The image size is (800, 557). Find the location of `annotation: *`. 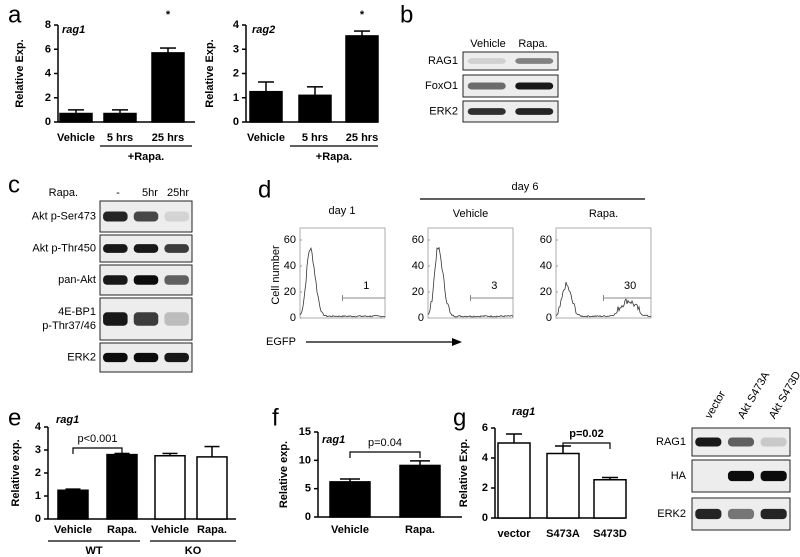

annotation: * is located at coordinates (168, 15).